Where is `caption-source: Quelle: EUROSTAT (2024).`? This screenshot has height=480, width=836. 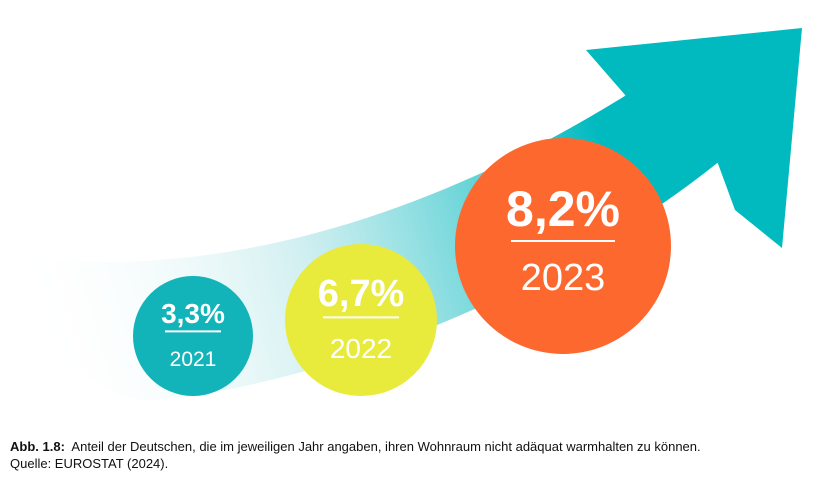
caption-source: Quelle: EUROSTAT (2024). is located at coordinates (89, 463).